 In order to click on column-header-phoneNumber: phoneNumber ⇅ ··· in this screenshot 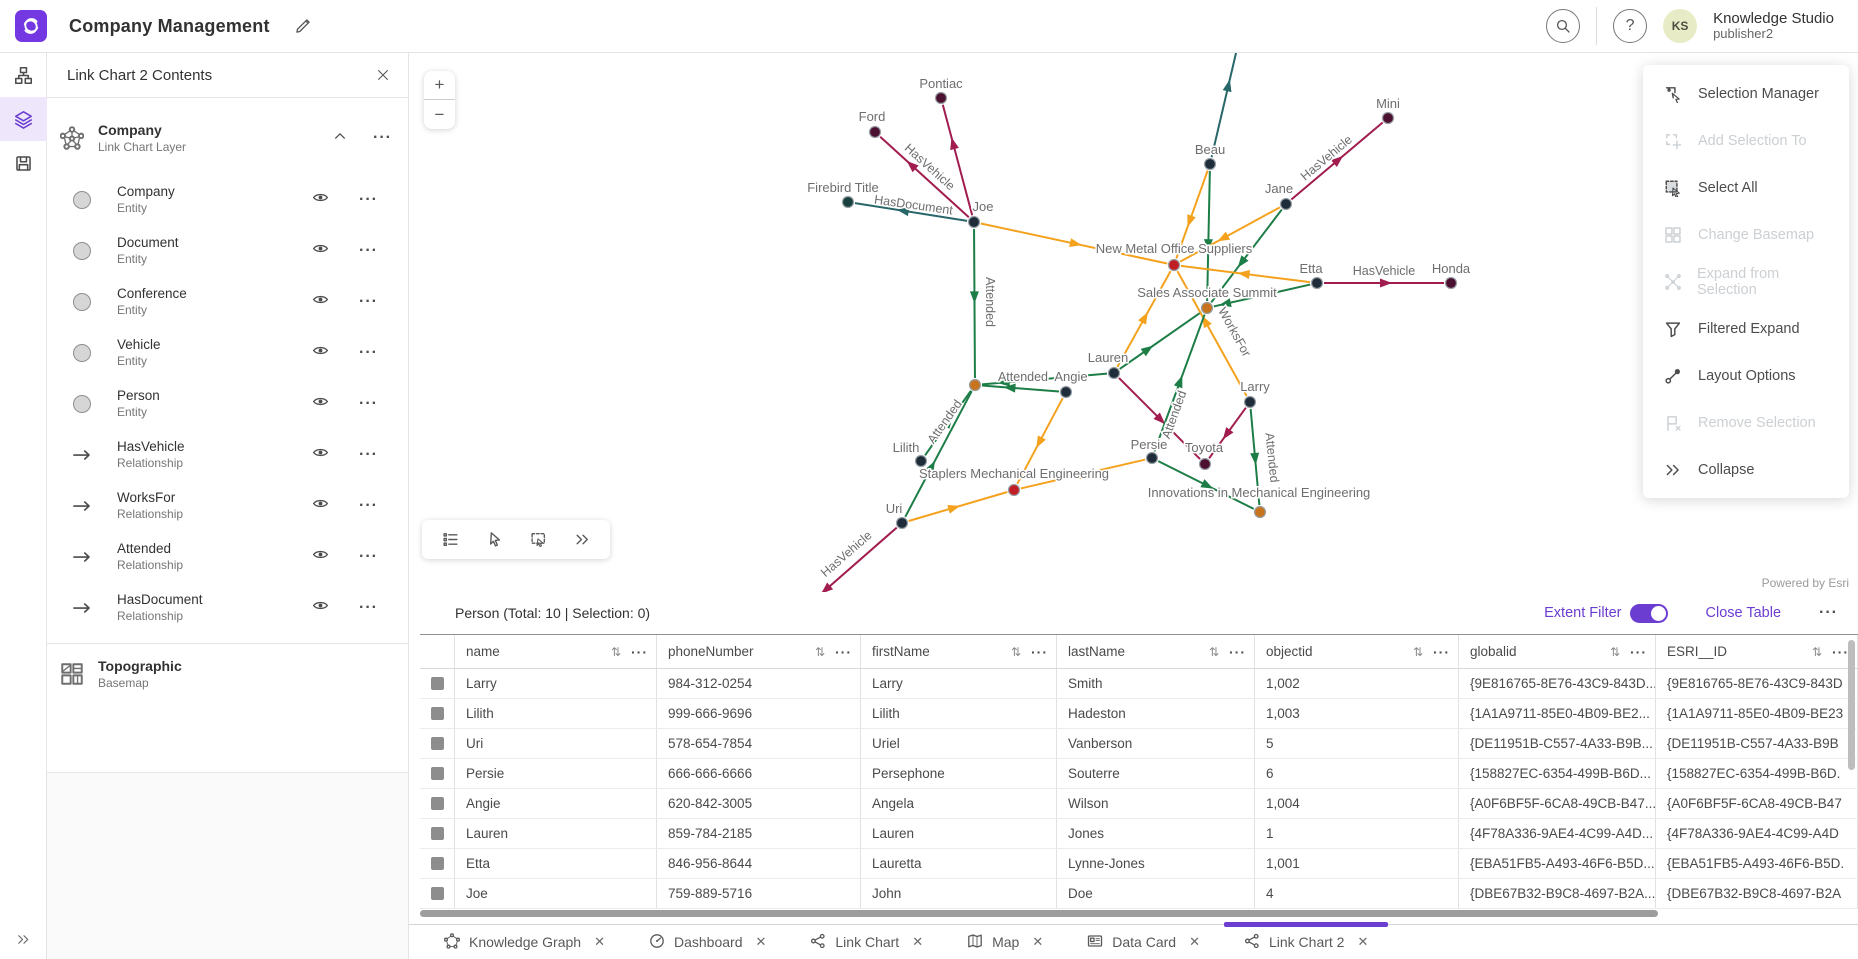, I will do `click(759, 651)`.